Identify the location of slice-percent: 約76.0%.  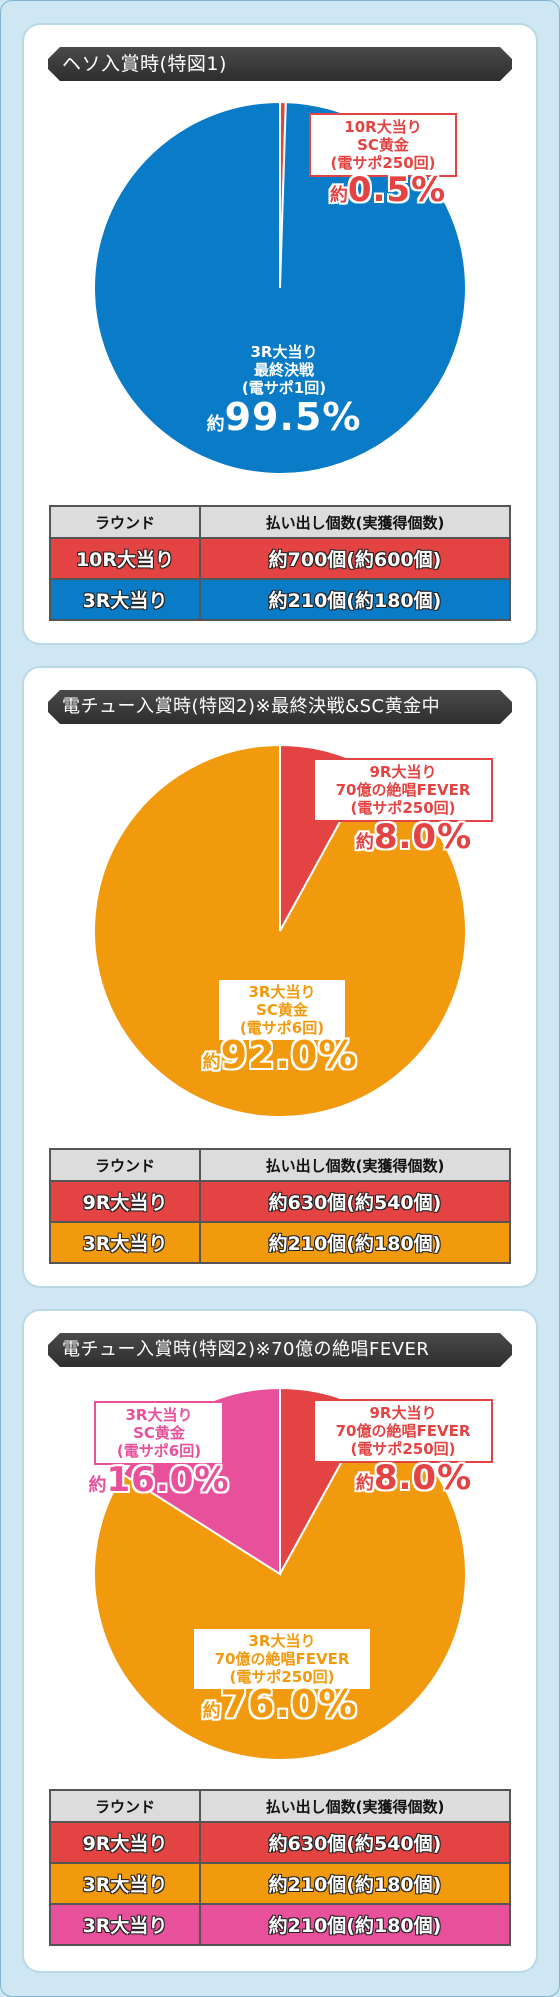
(280, 1704).